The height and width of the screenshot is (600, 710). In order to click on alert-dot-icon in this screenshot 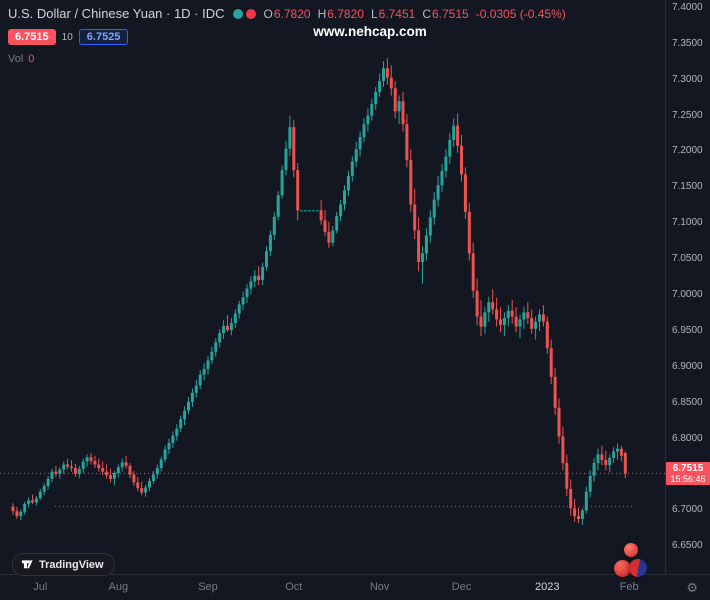, I will do `click(250, 13)`.